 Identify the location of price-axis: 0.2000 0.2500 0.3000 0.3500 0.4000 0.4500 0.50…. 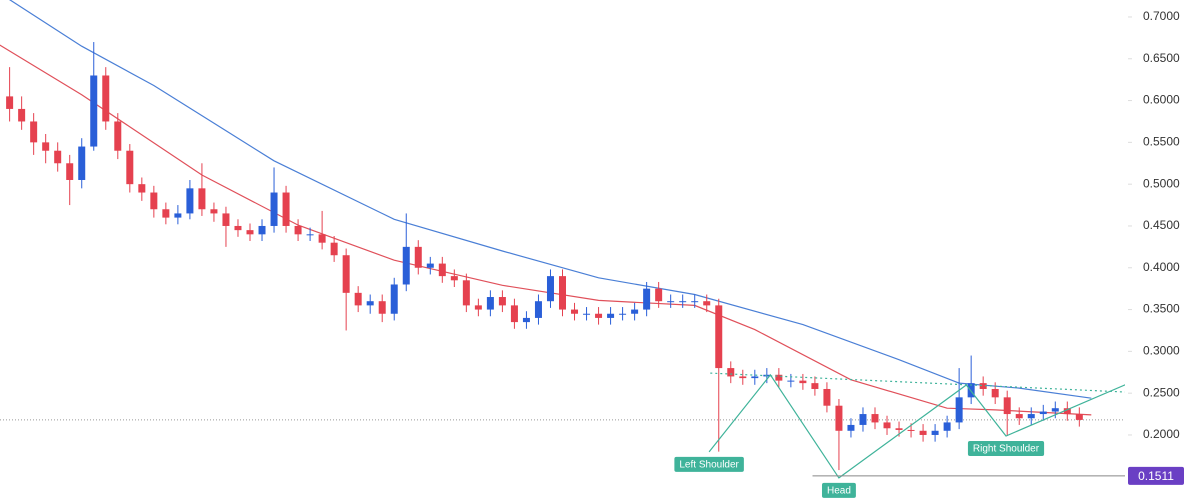
(1154, 225).